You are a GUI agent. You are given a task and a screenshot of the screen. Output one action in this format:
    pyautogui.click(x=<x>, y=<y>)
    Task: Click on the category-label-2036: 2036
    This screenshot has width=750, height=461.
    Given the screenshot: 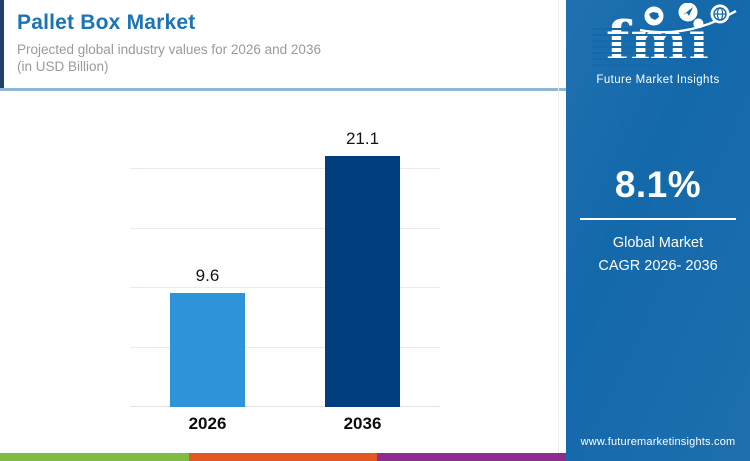 What is the action you would take?
    pyautogui.click(x=362, y=423)
    